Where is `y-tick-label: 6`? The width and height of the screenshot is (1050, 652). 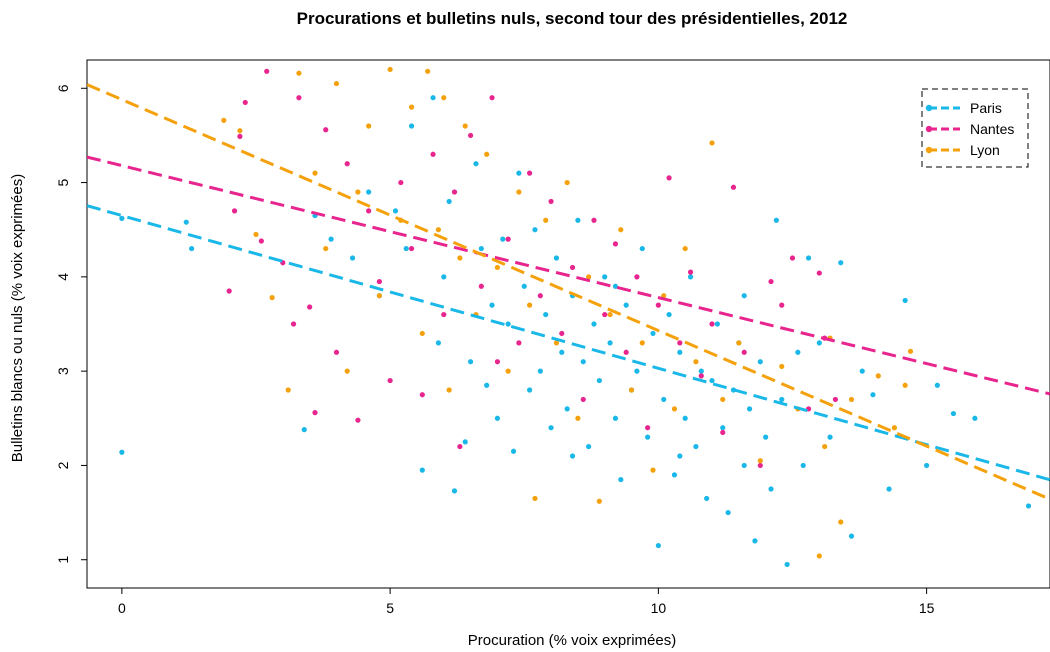 y-tick-label: 6 is located at coordinates (63, 88).